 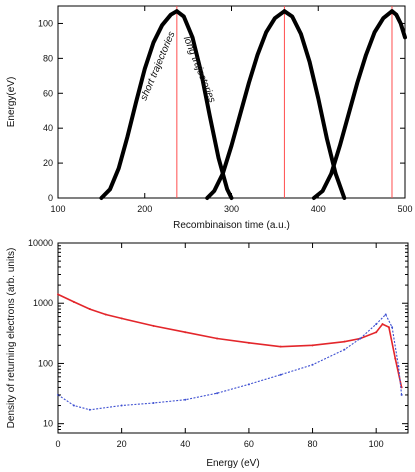 What do you see at coordinates (48, 163) in the screenshot?
I see `y-tick-label: 20` at bounding box center [48, 163].